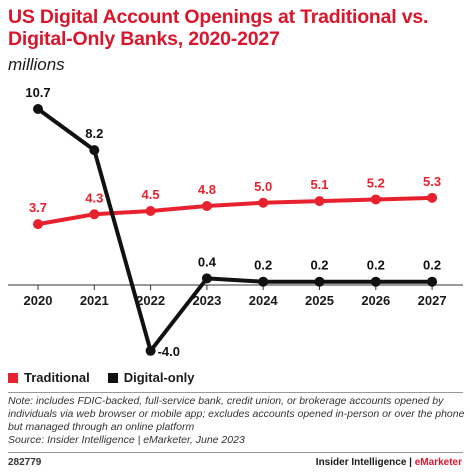 This screenshot has height=473, width=470. Describe the element at coordinates (13, 377) in the screenshot. I see `legend-swatch-traditional` at that location.